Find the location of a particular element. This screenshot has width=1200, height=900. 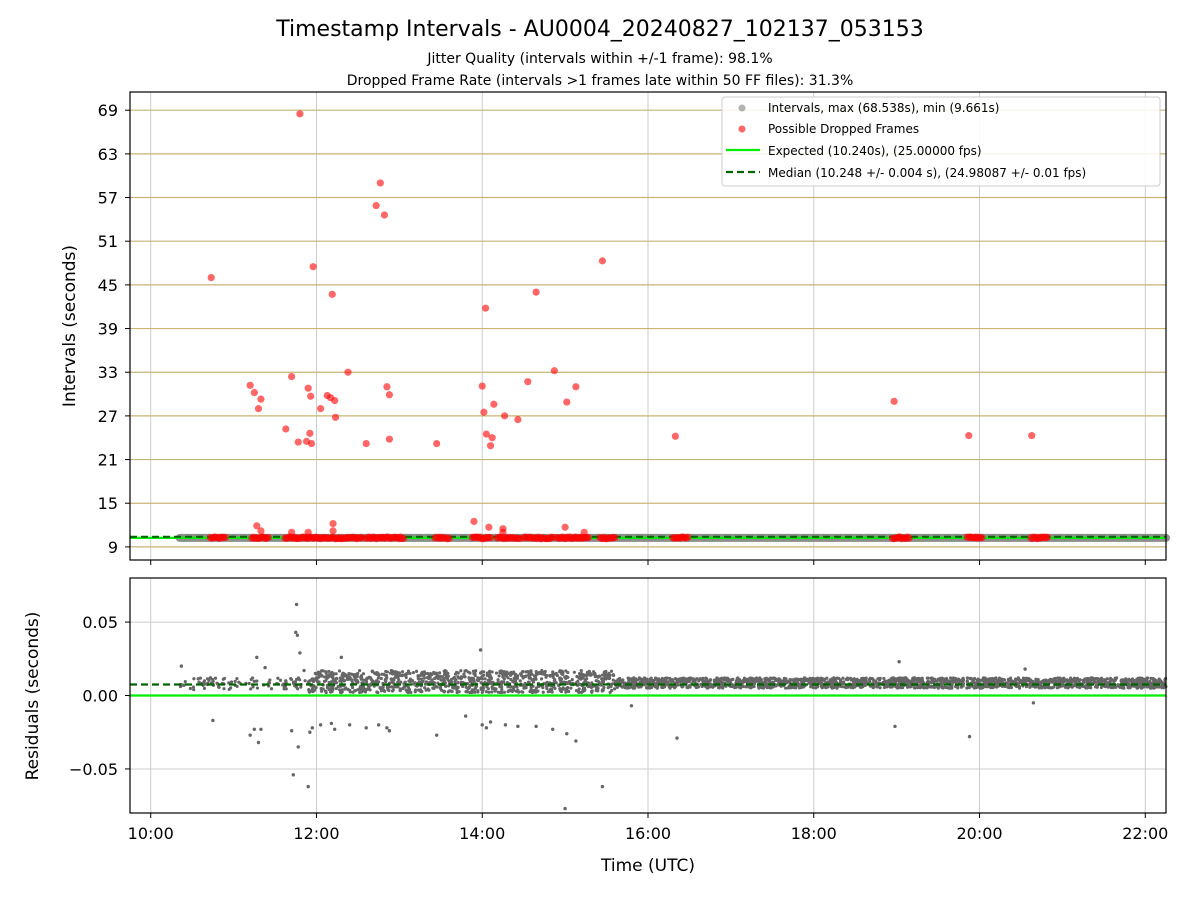

residuals-y-tick-label: 0.00 is located at coordinates (100, 696).